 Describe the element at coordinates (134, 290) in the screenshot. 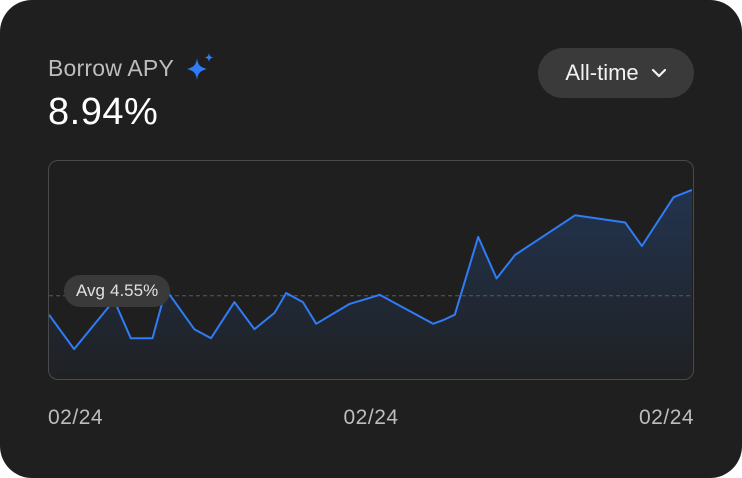

I see `average-value: 4.55%` at that location.